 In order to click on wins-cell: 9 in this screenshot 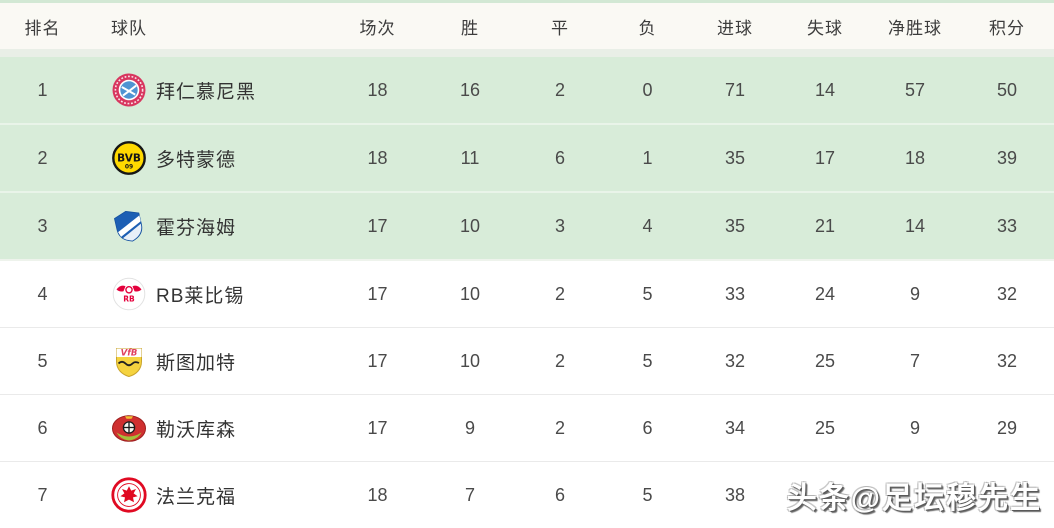, I will do `click(470, 428)`.